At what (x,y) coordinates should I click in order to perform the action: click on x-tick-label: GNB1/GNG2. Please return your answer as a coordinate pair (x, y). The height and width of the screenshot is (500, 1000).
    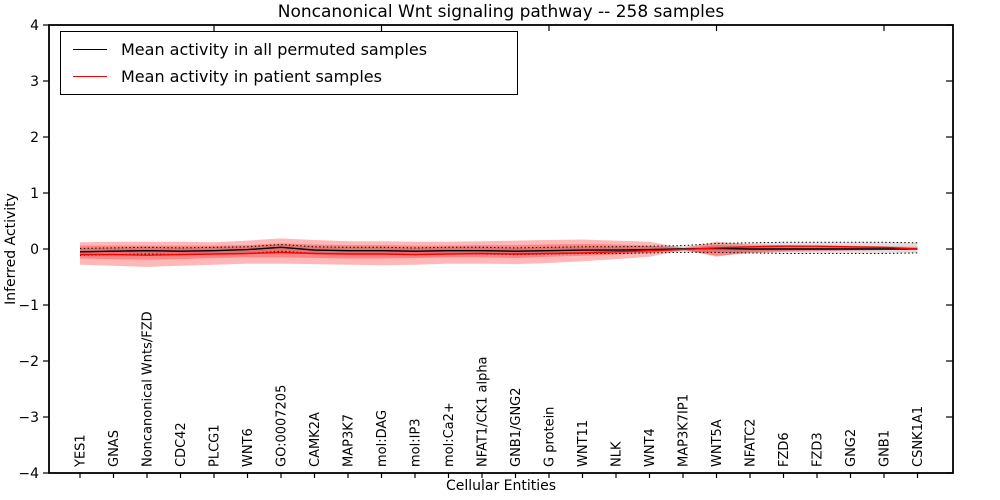
    Looking at the image, I should click on (516, 427).